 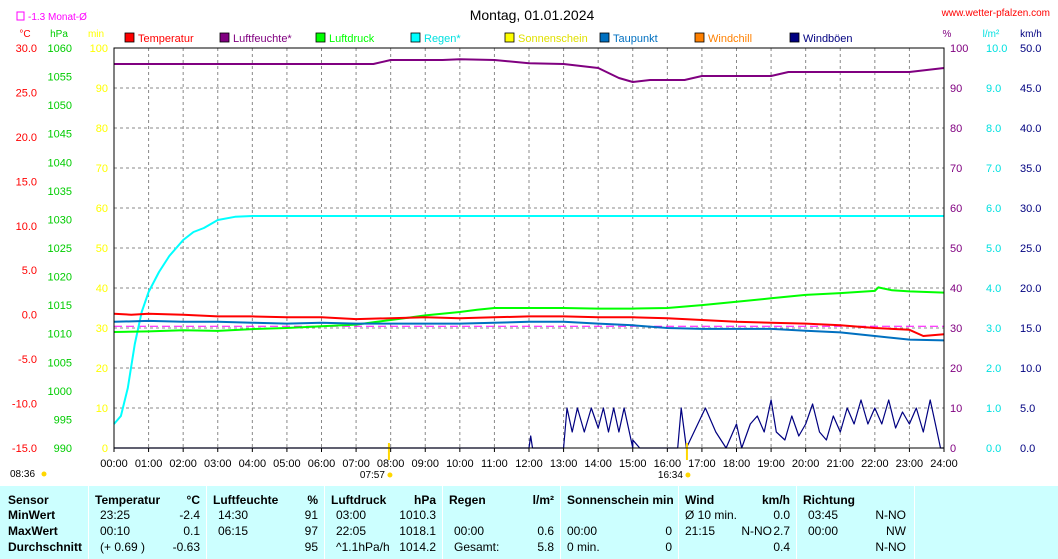 What do you see at coordinates (233, 515) in the screenshot?
I see `cell-hum-time: 14:30` at bounding box center [233, 515].